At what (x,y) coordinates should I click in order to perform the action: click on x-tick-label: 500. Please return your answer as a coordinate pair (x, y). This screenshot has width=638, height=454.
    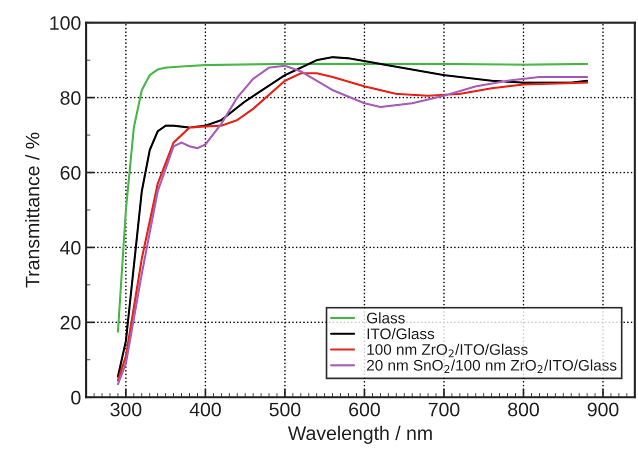
    Looking at the image, I should click on (284, 409).